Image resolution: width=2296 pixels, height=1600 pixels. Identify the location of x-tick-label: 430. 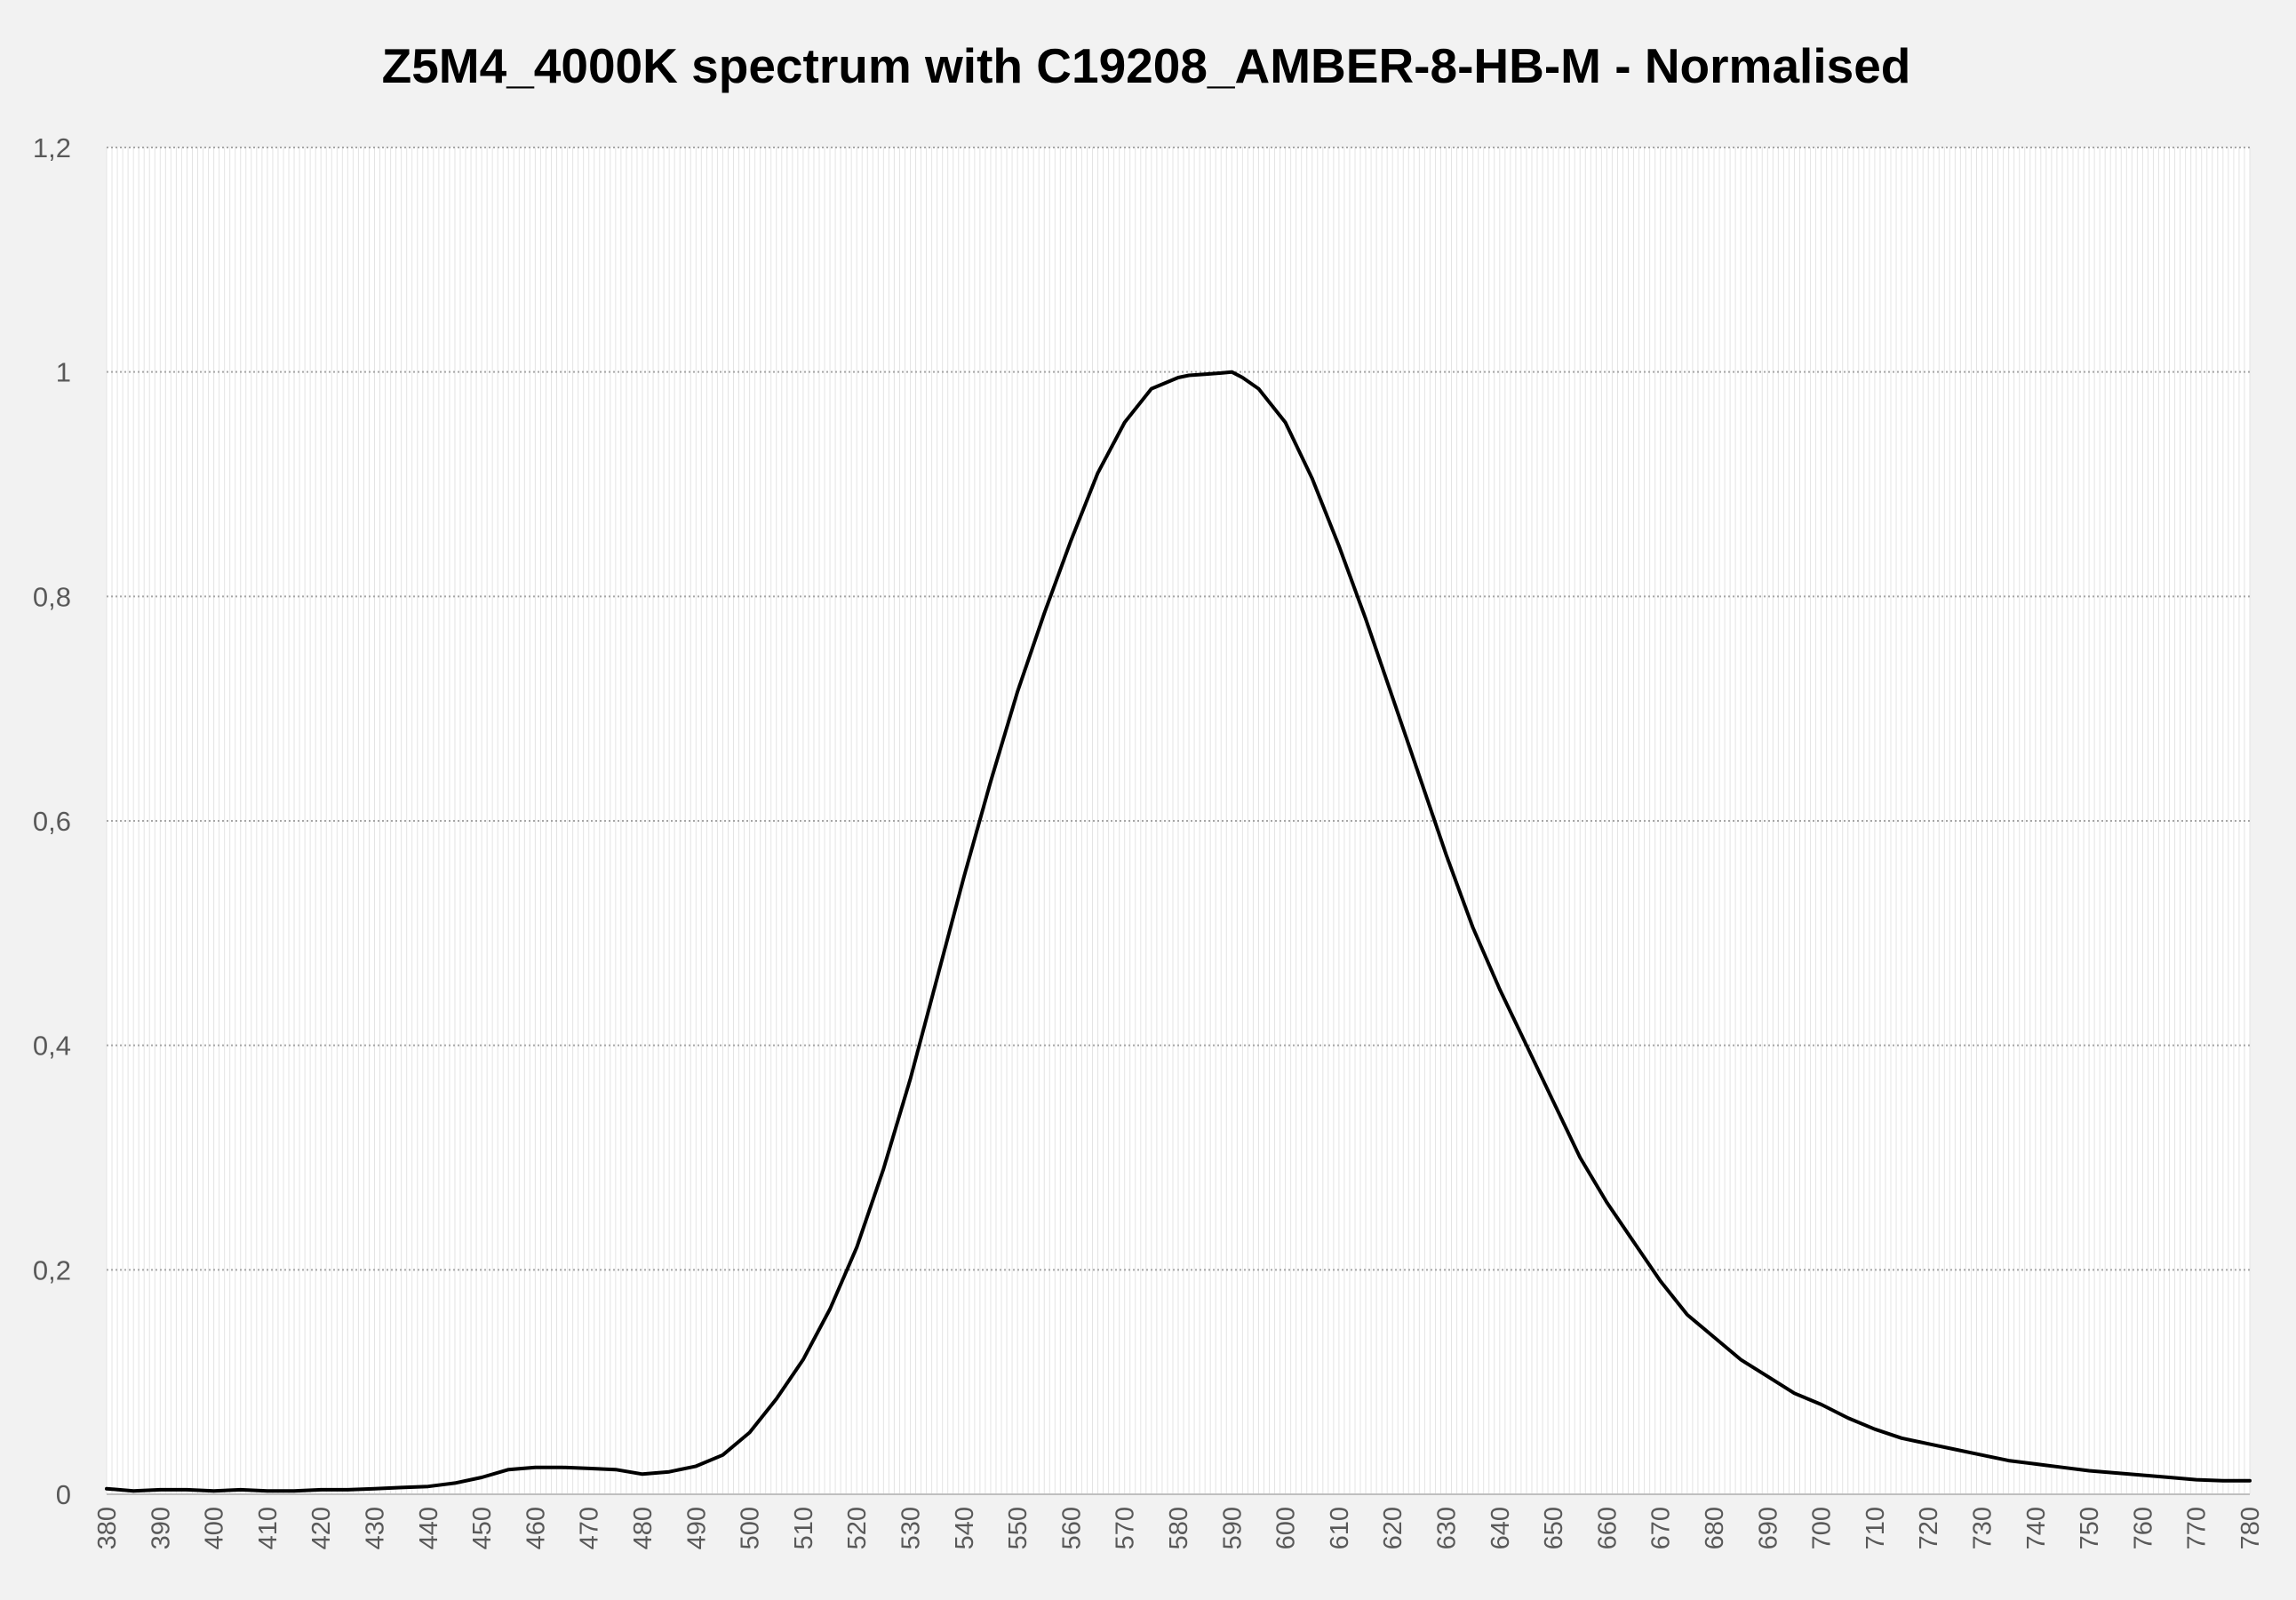
(376, 1528).